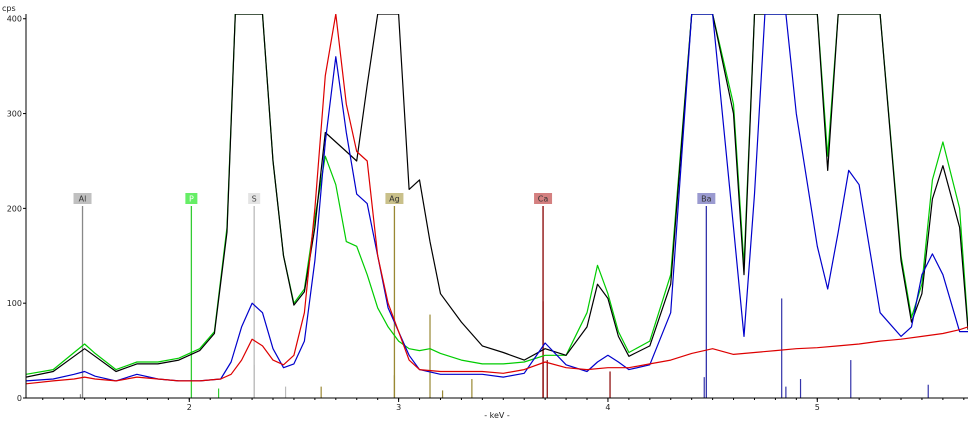 The height and width of the screenshot is (425, 975). I want to click on y-tick-label: 200, so click(14, 208).